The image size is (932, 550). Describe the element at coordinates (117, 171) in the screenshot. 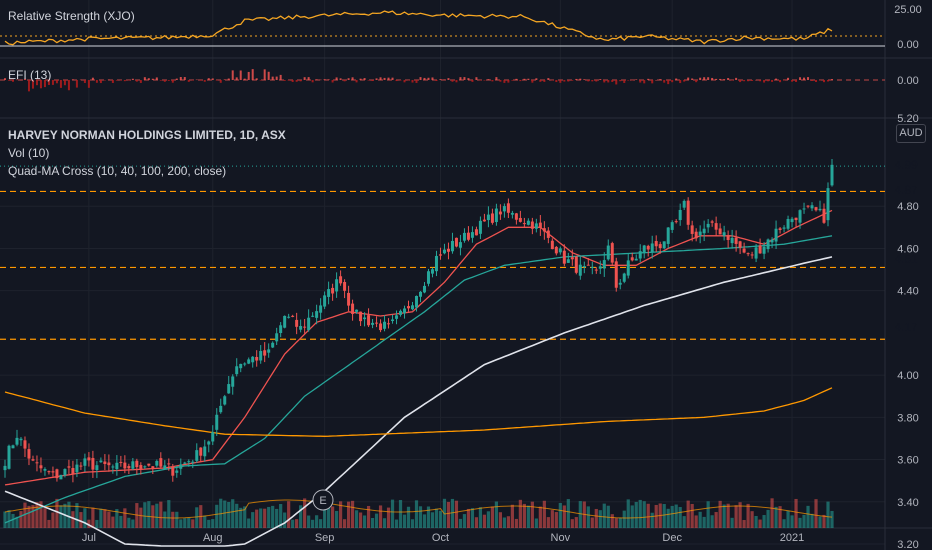

I see `ma-cross-indicator-label: Quad-MA Cross (10, 40, 100, 200, close)` at that location.